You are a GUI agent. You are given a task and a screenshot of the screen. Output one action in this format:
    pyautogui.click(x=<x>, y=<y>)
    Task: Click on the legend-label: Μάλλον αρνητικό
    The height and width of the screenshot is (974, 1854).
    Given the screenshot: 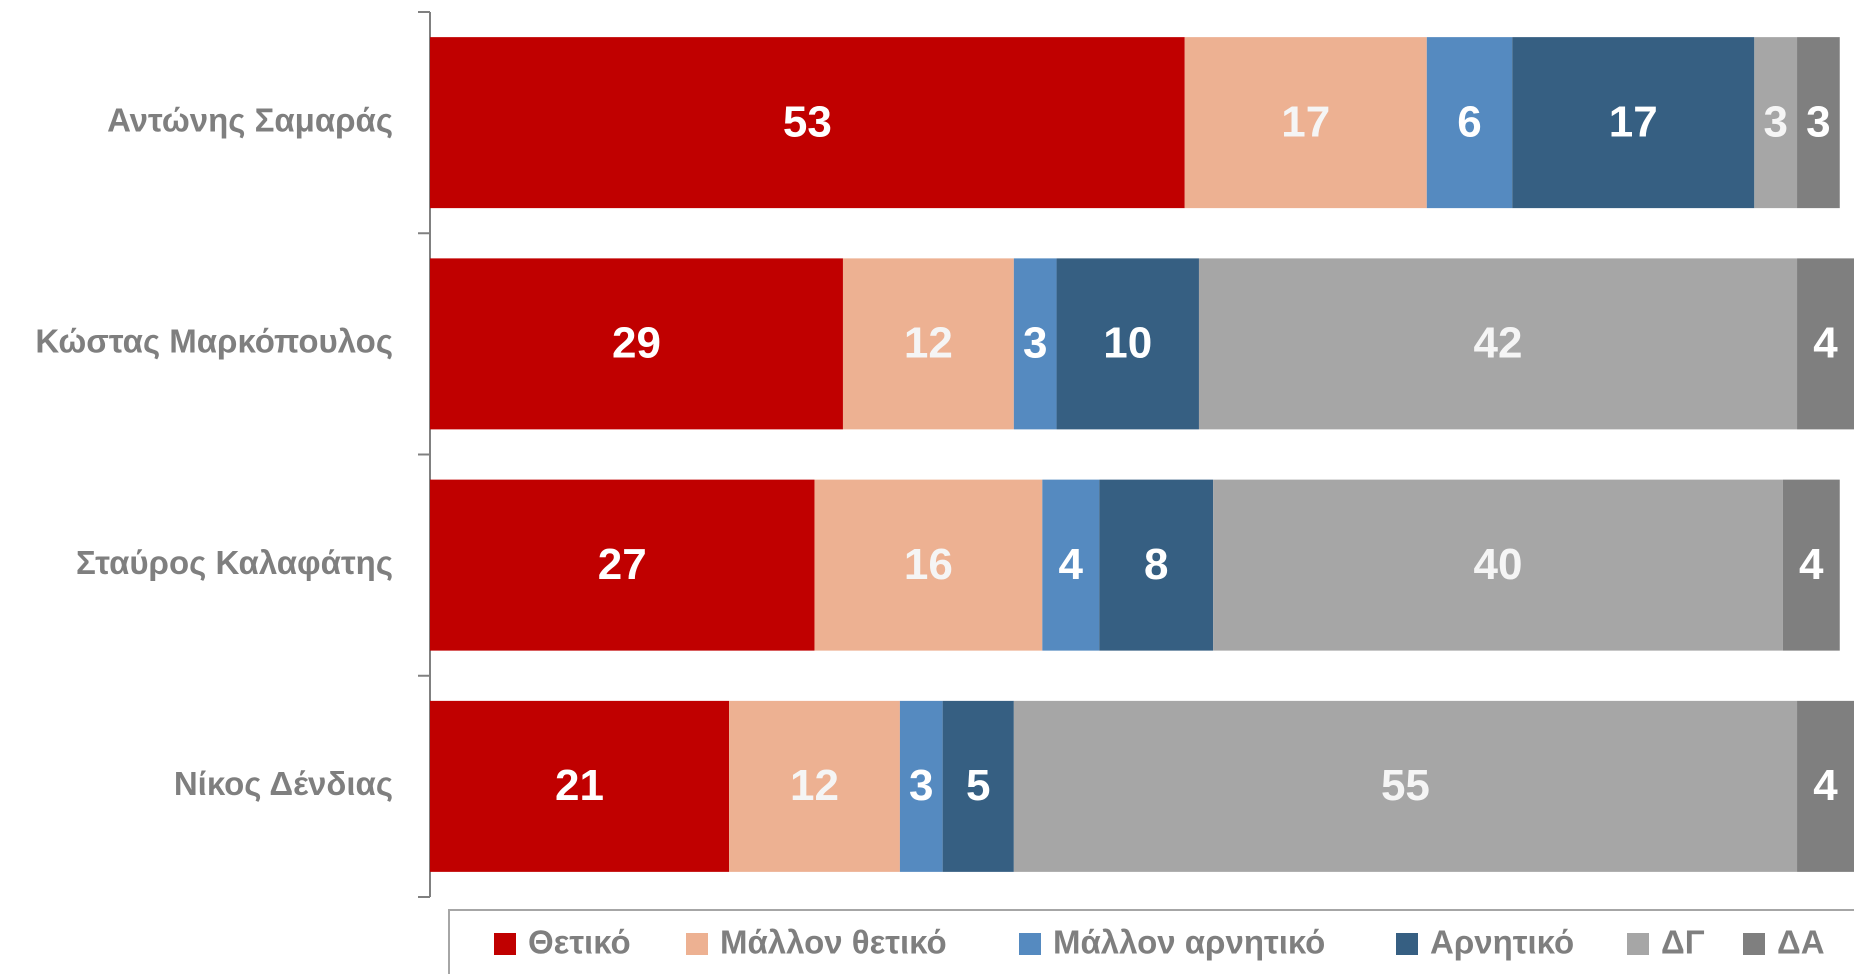 What is the action you would take?
    pyautogui.click(x=1189, y=942)
    